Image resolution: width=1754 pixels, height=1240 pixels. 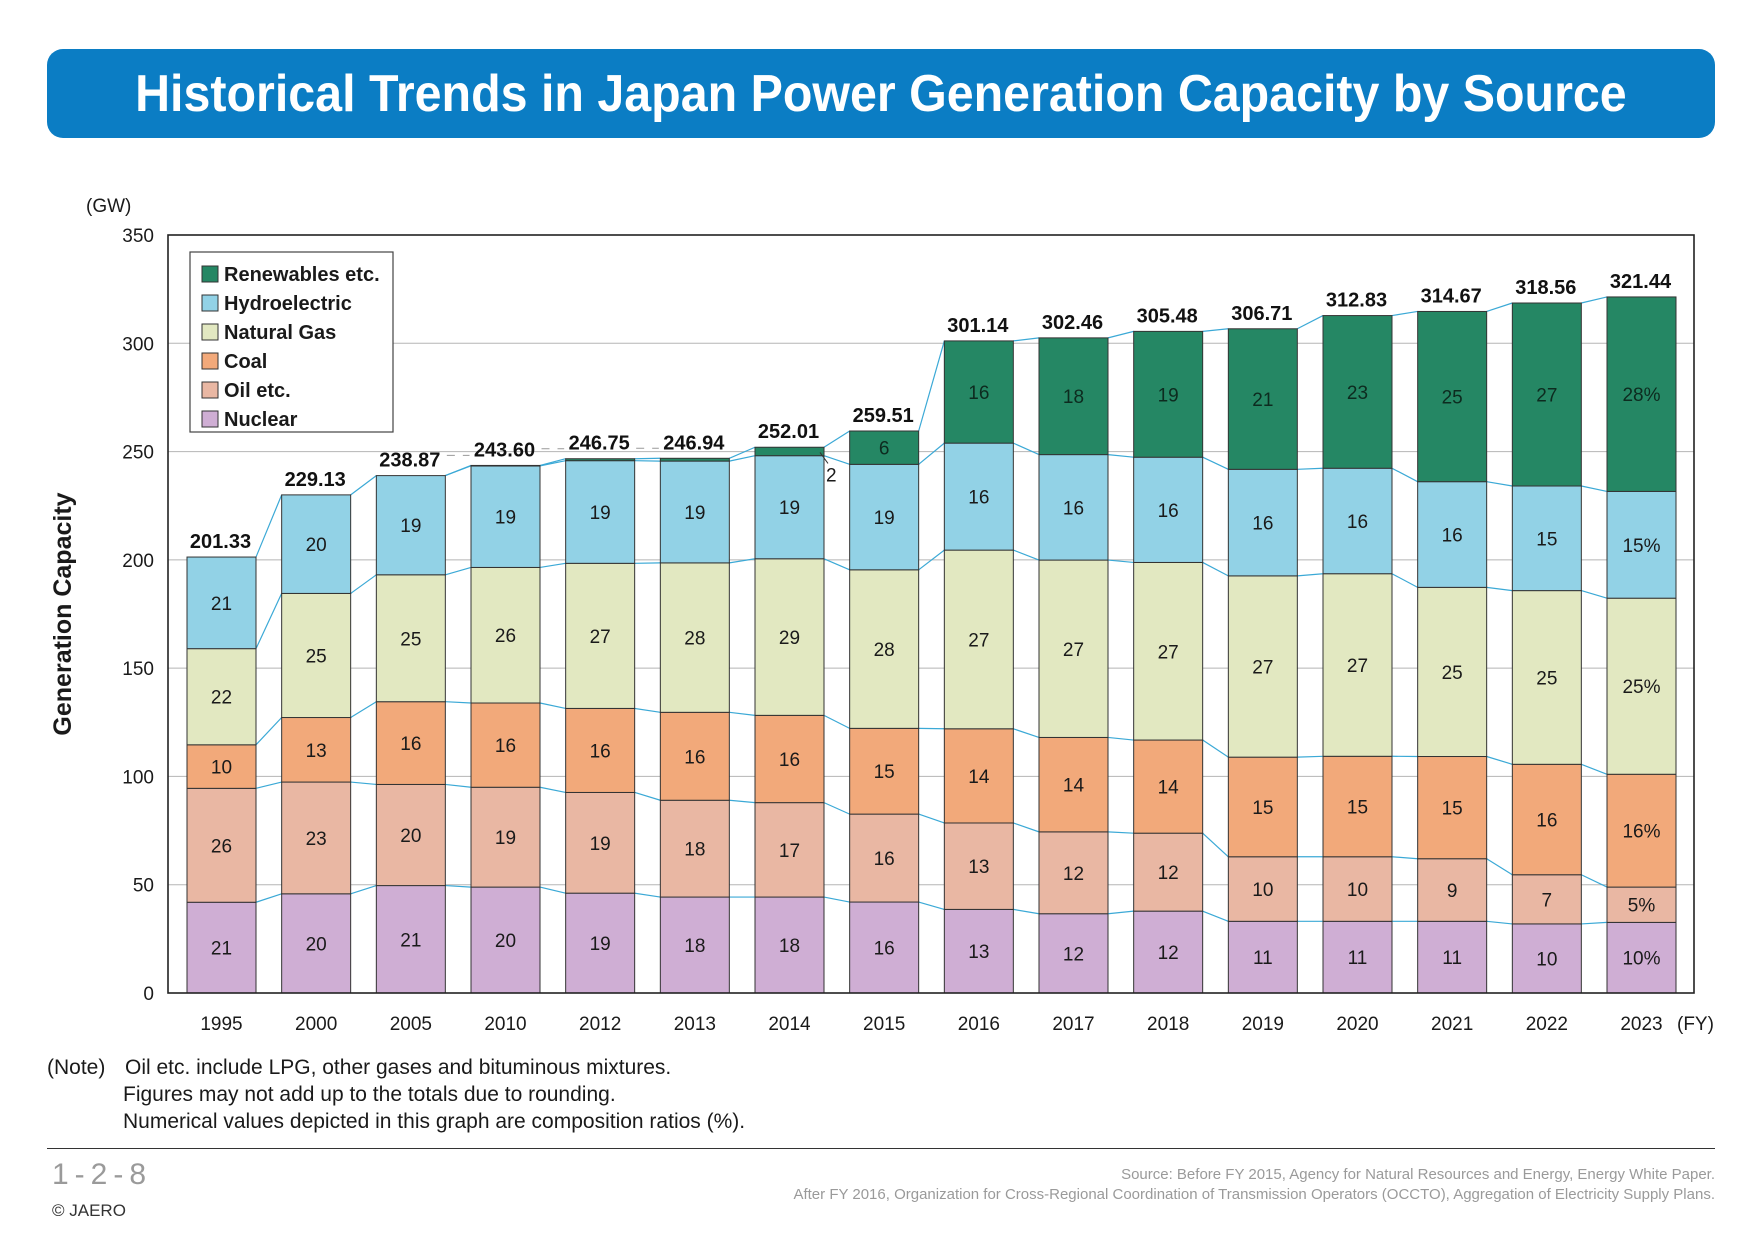 What do you see at coordinates (824, 458) in the screenshot?
I see `annotation-leader` at bounding box center [824, 458].